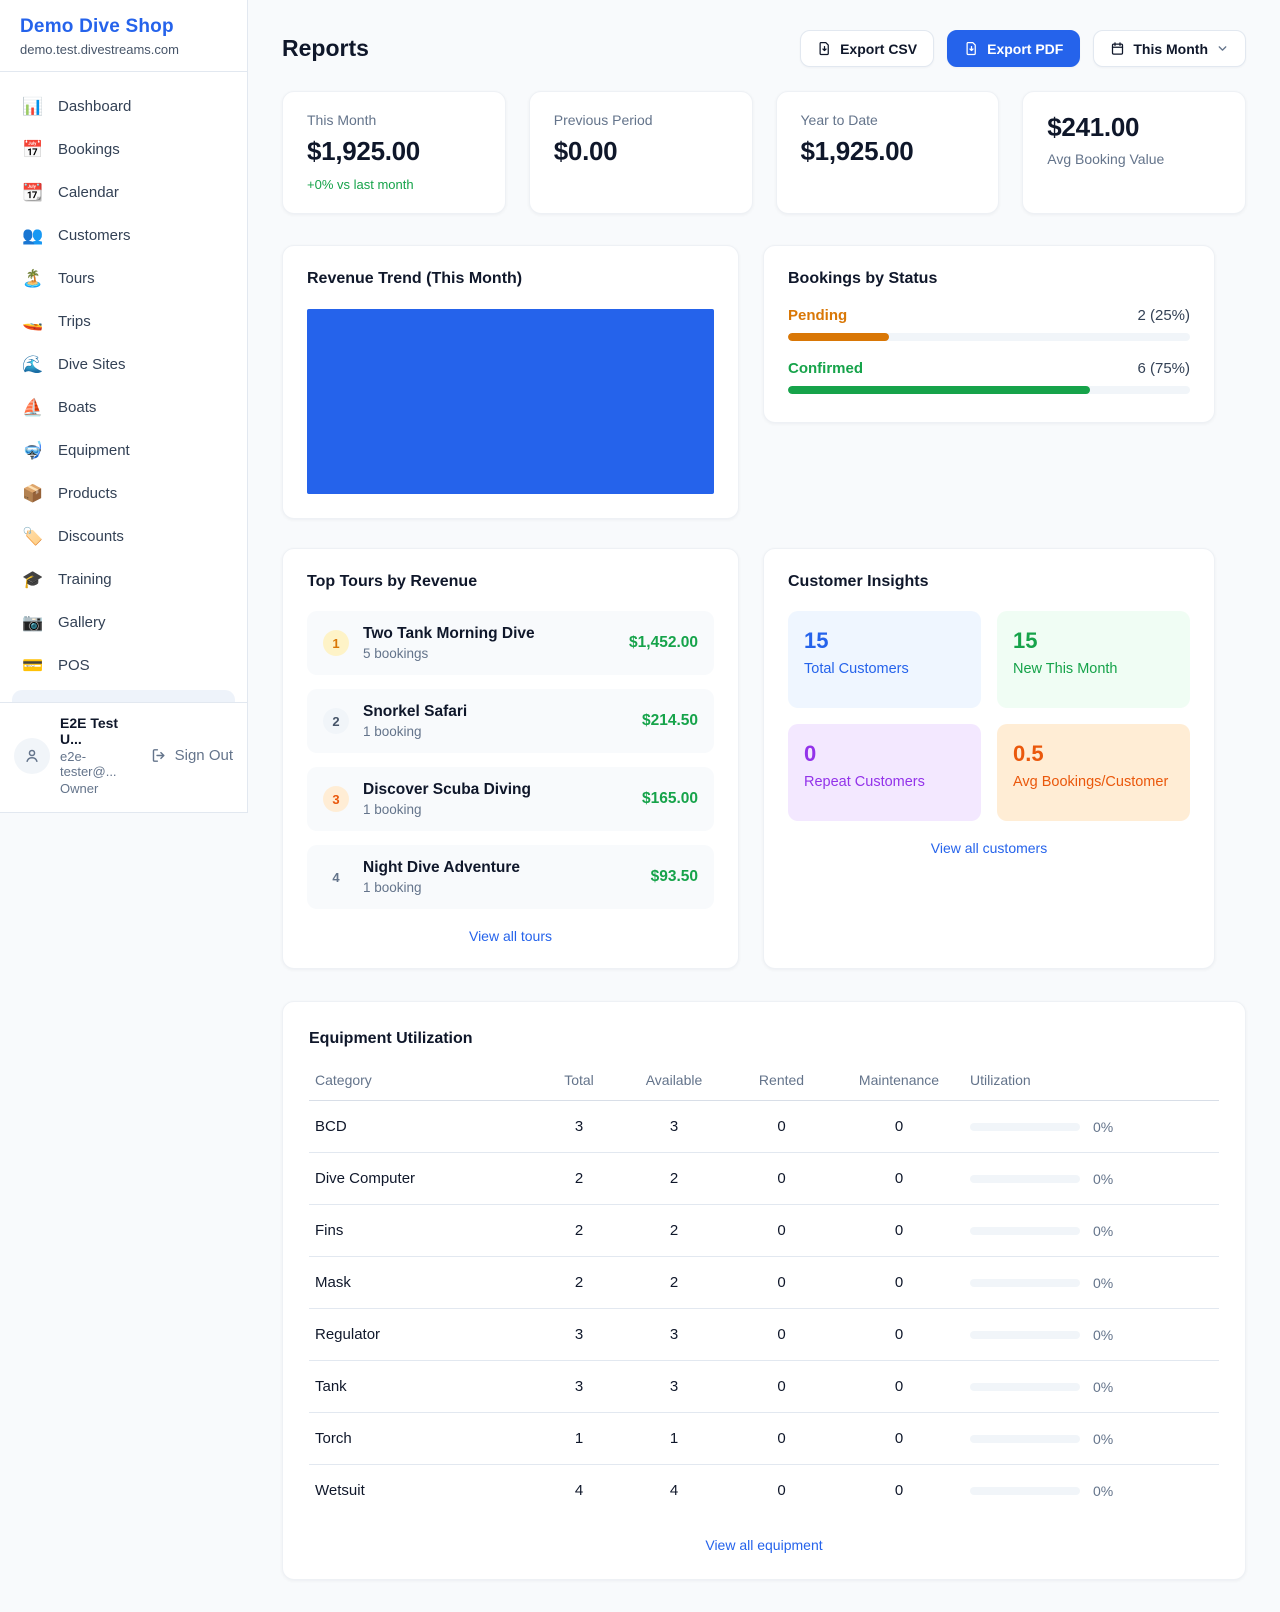 The height and width of the screenshot is (1612, 1280). Describe the element at coordinates (640, 152) in the screenshot. I see `stat-card-previous-period: Previous Period $0.00` at that location.